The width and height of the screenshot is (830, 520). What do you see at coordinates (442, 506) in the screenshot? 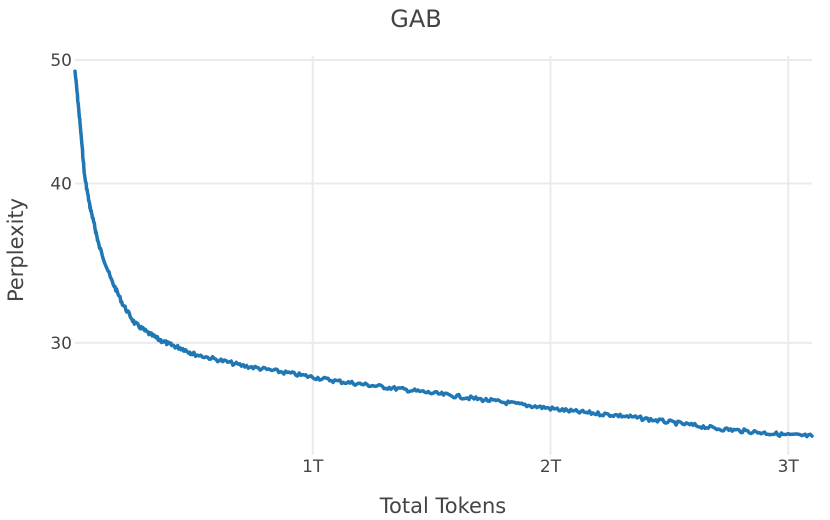
I see `x-axis-title: Total Tokens` at bounding box center [442, 506].